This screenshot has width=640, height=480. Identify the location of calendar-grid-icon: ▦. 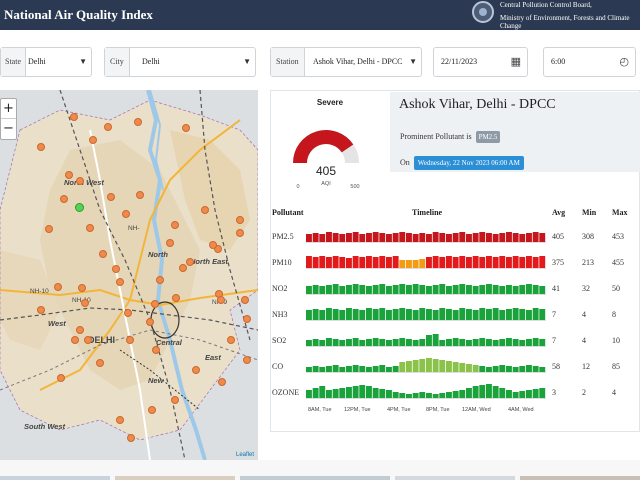
(515, 61).